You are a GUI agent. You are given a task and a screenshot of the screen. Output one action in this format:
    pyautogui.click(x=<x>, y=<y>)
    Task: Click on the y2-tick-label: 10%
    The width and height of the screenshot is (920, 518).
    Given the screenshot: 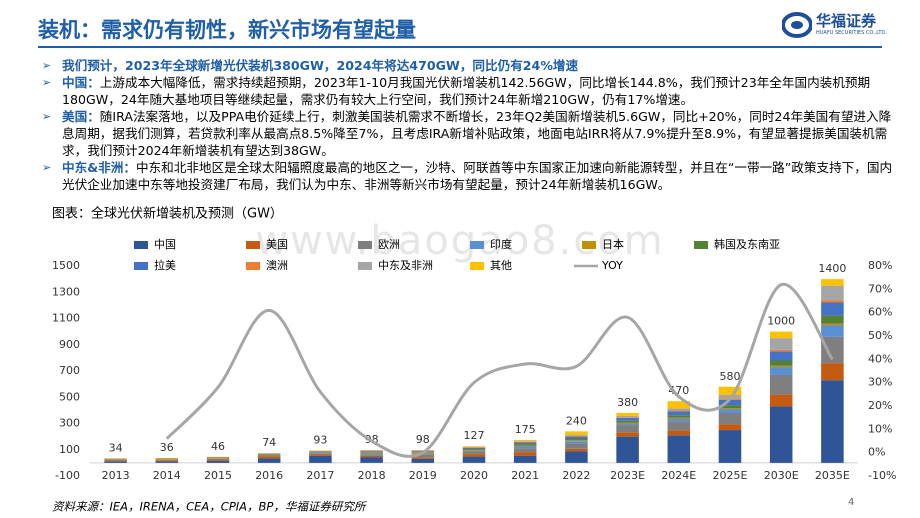 What is the action you would take?
    pyautogui.click(x=880, y=428)
    